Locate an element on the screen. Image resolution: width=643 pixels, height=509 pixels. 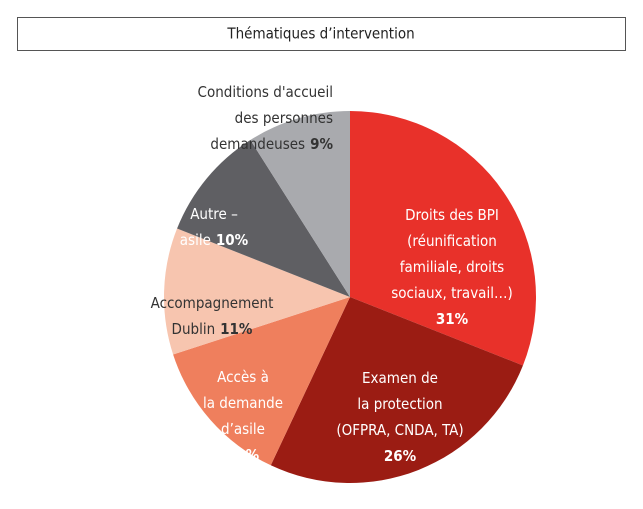
value-label: 31% is located at coordinates (452, 319).